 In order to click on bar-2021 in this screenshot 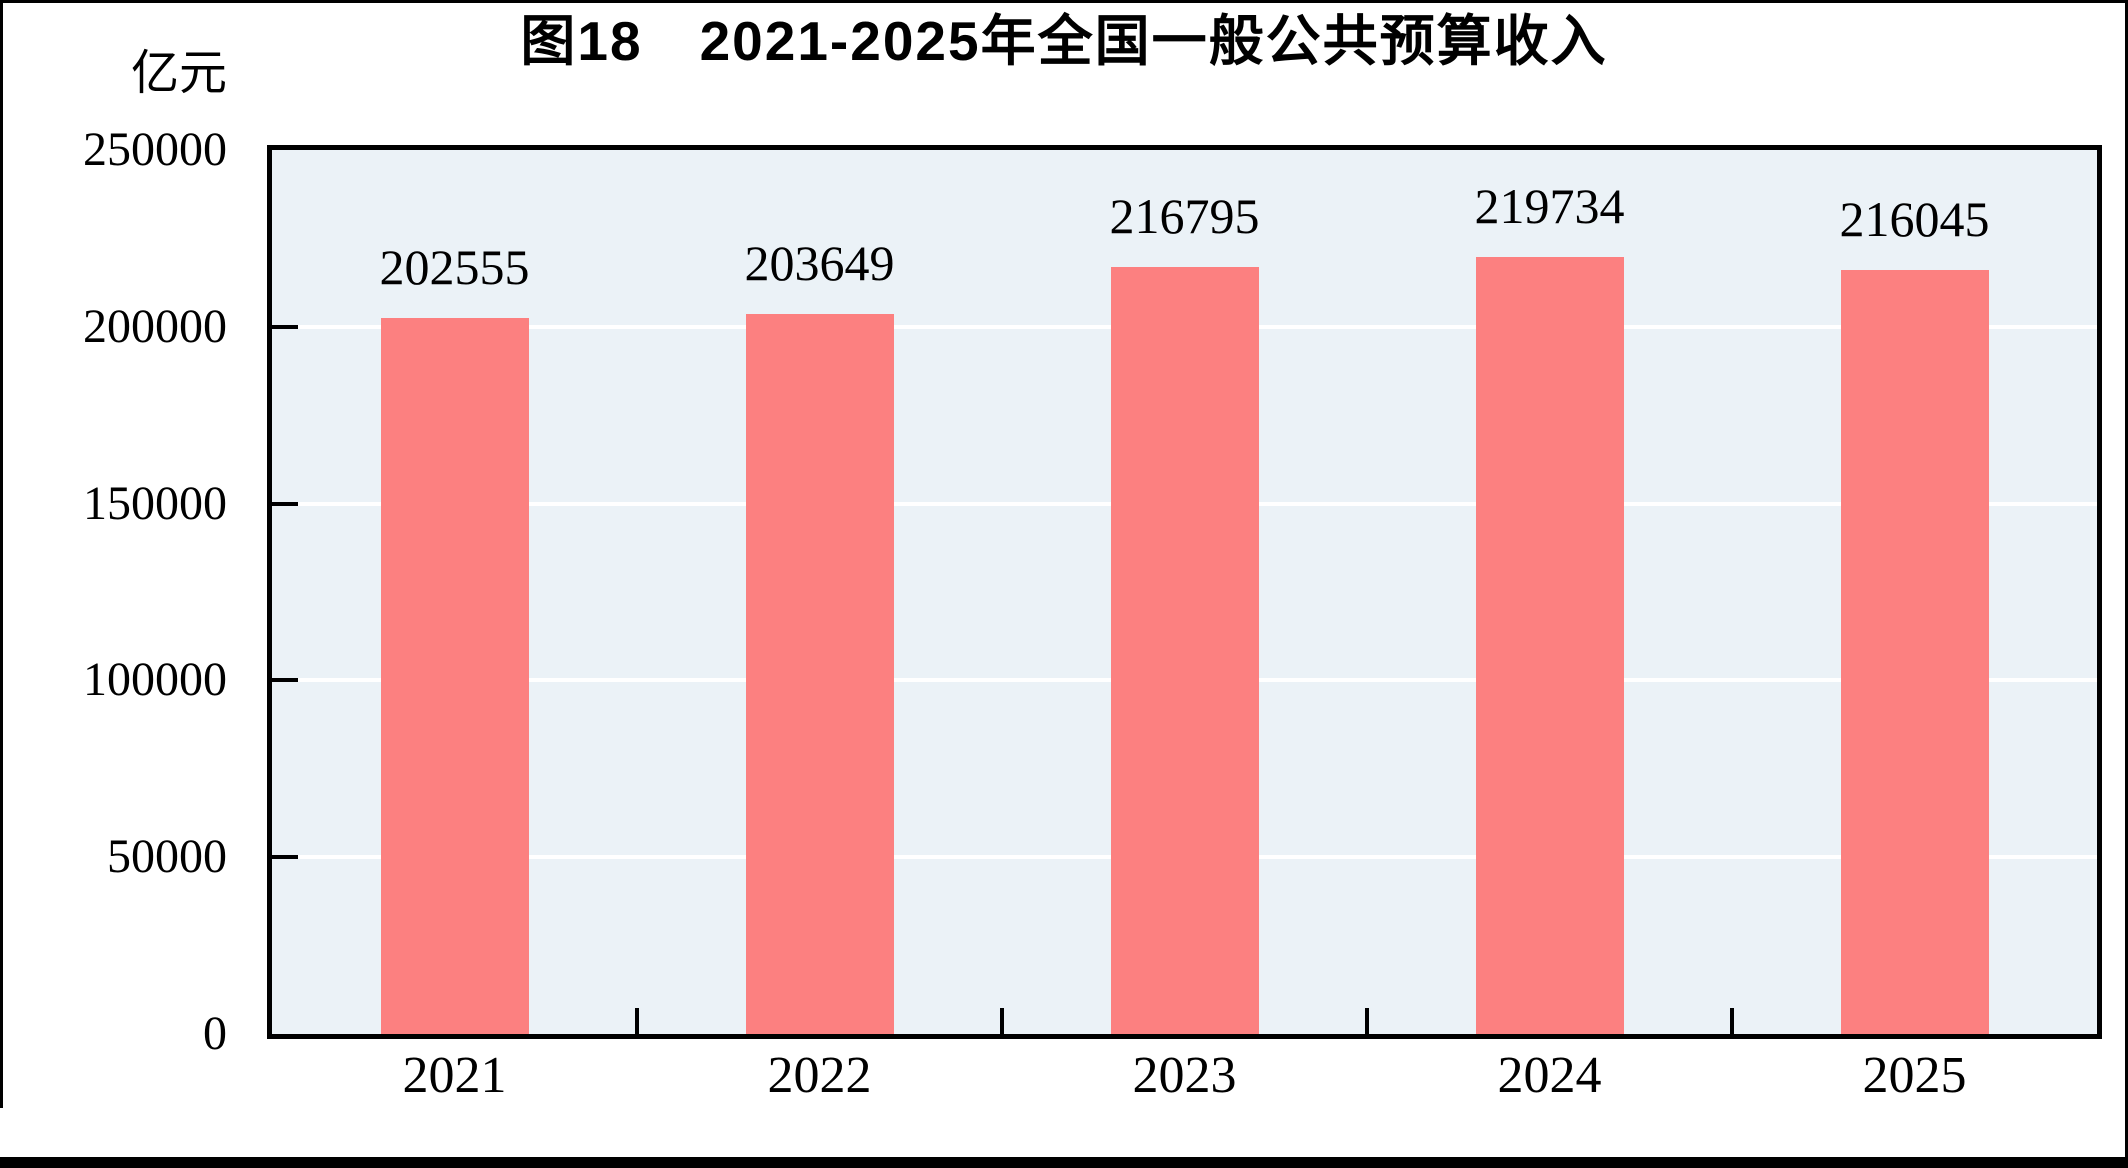, I will do `click(454, 675)`.